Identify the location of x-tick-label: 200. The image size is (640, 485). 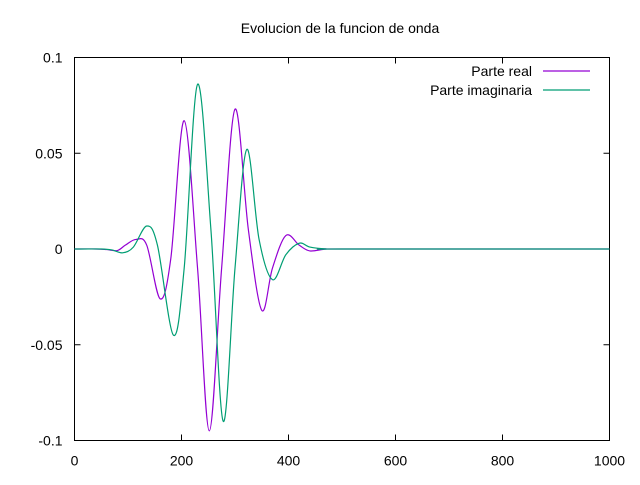
(182, 461).